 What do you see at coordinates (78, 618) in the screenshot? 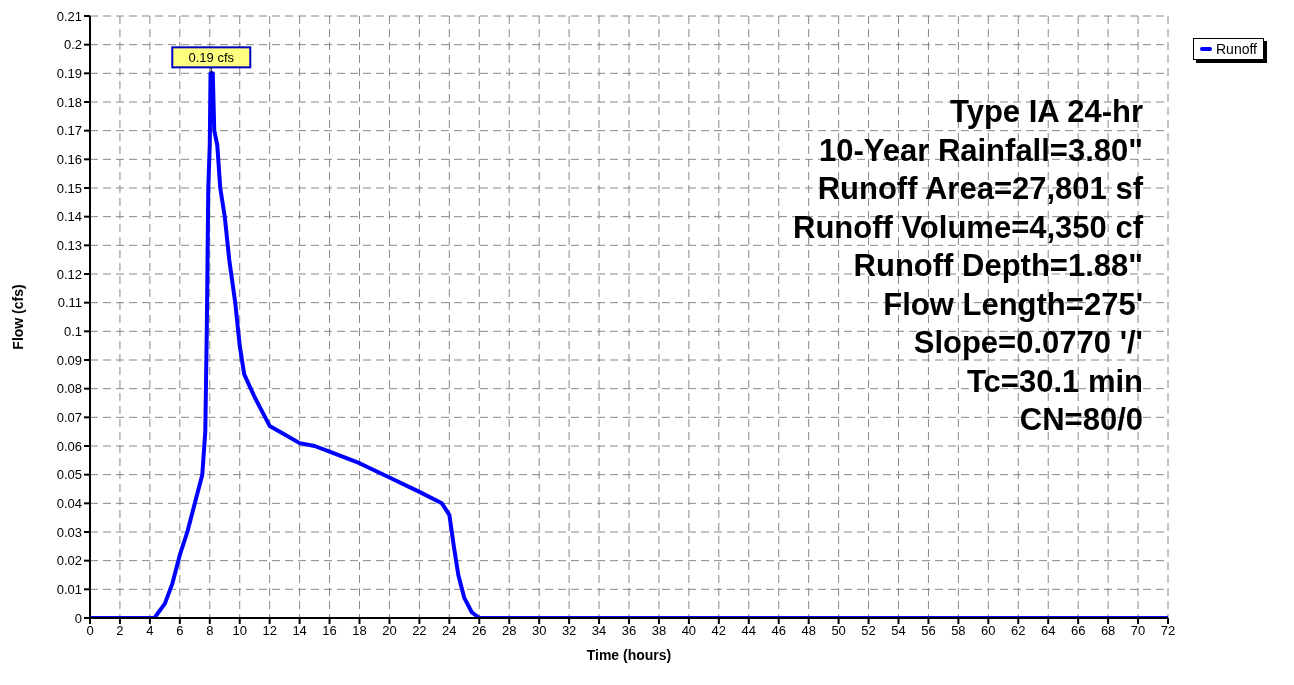
I see `y-tick-label: 0` at bounding box center [78, 618].